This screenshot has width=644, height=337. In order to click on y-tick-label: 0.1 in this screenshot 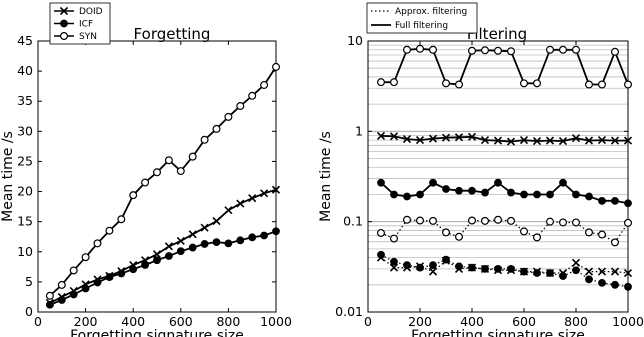, I will do `click(353, 221)`.